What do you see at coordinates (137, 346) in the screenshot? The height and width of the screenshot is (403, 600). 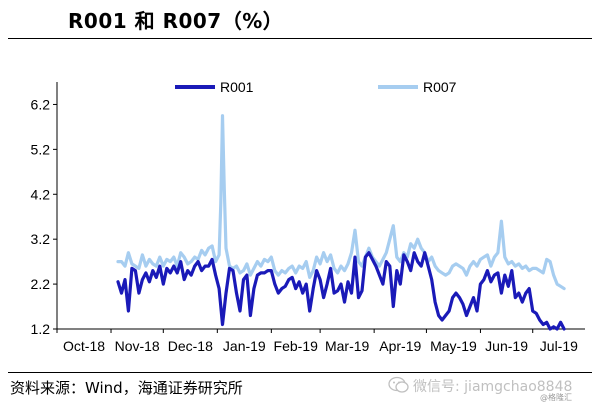 I see `x-tick-label: Nov-18` at bounding box center [137, 346].